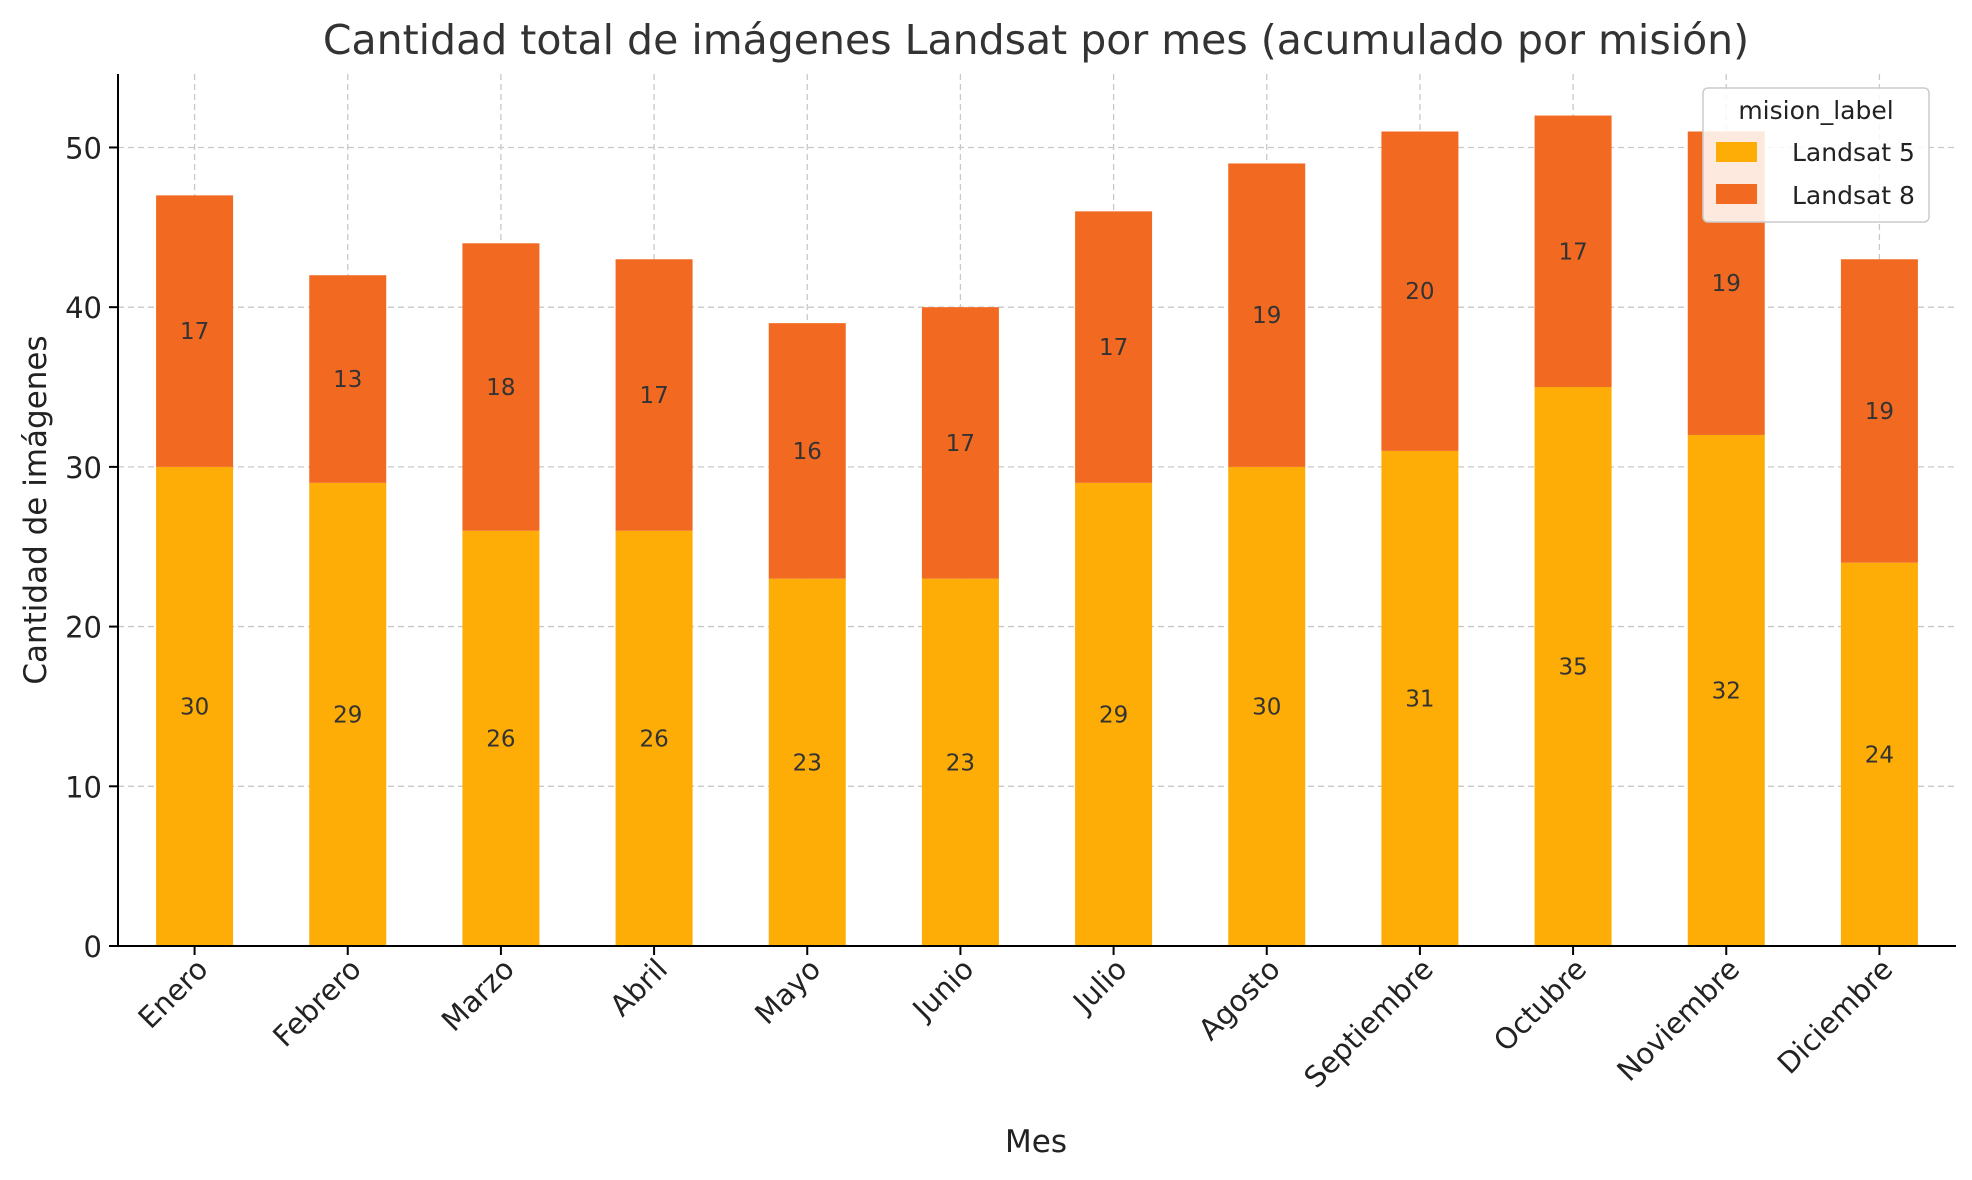  What do you see at coordinates (1815, 110) in the screenshot?
I see `legend-title: mision_label` at bounding box center [1815, 110].